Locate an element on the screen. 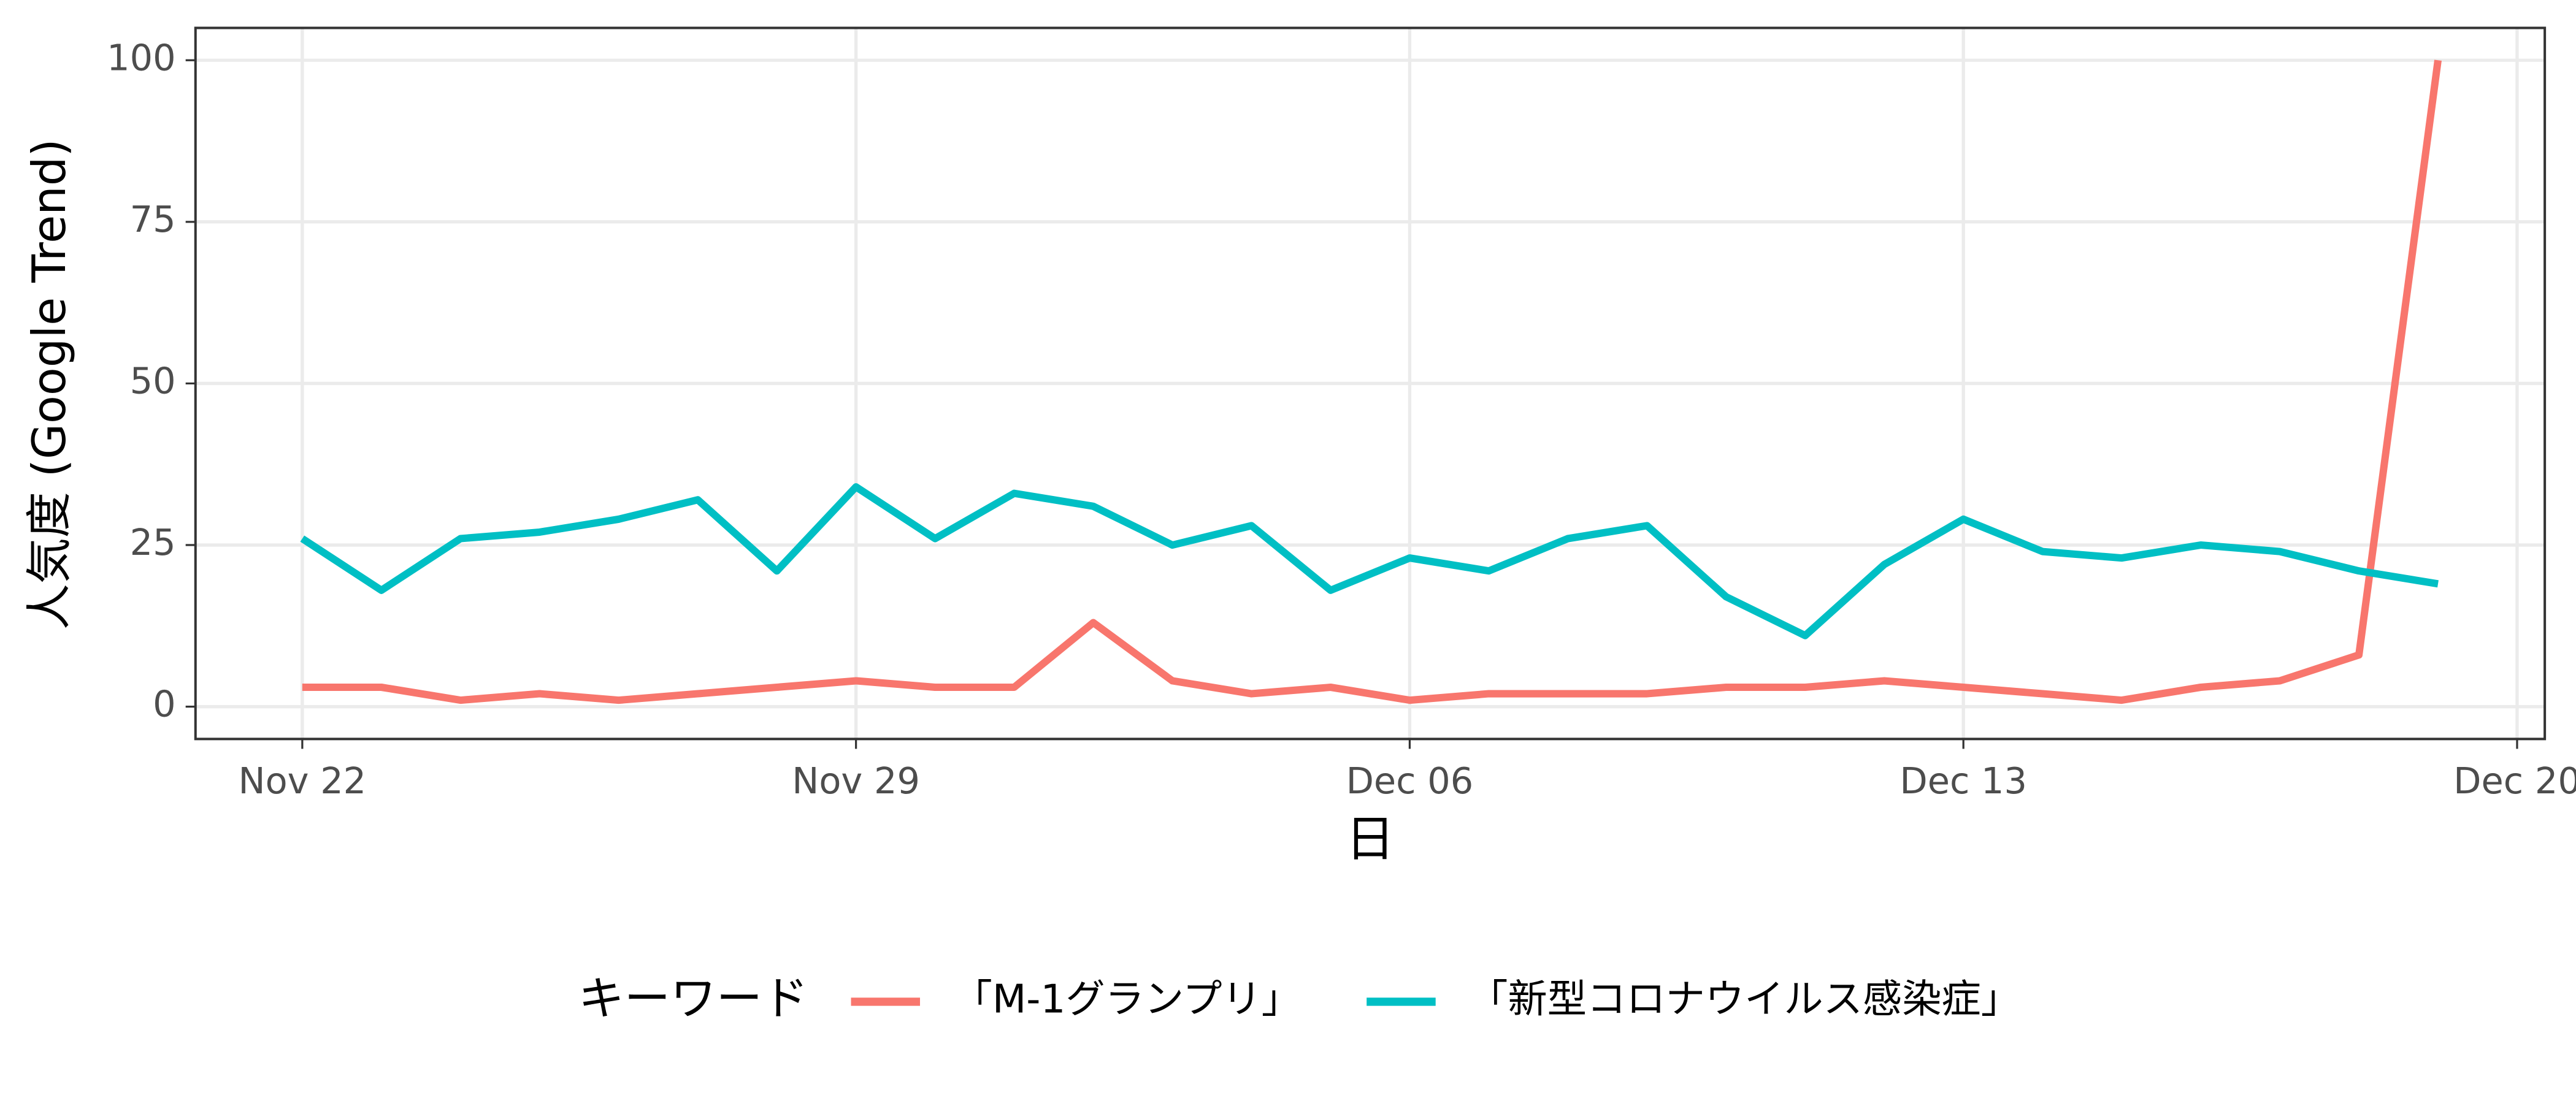 The height and width of the screenshot is (1106, 2576). x-tick-label: Dec 20 is located at coordinates (2514, 781).